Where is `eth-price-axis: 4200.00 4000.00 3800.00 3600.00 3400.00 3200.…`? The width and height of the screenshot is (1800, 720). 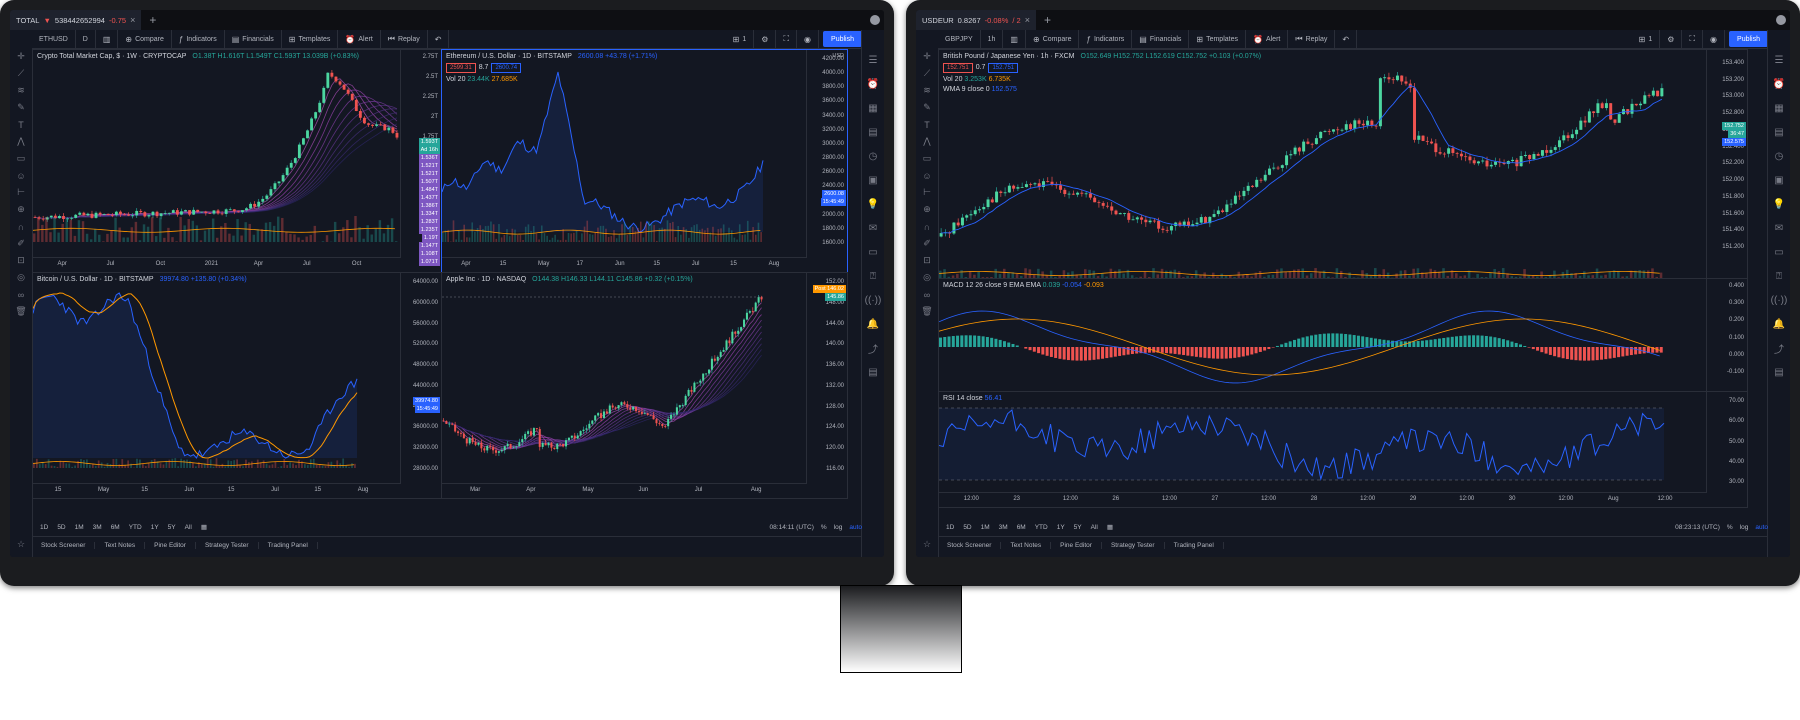
eth-price-axis: 4200.00 4000.00 3800.00 3600.00 3400.00 3200.… is located at coordinates (826, 154).